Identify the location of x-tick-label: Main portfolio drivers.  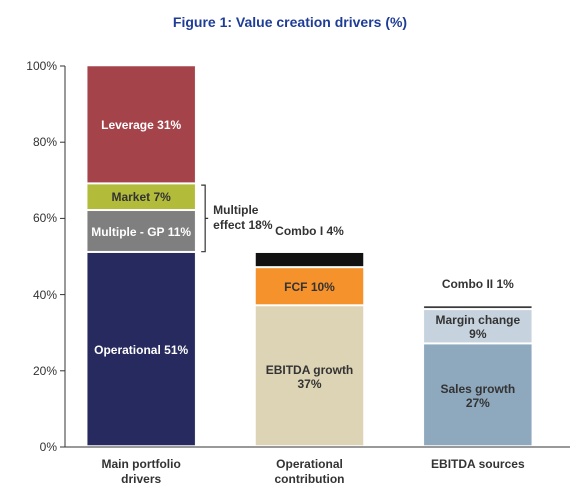
(141, 471).